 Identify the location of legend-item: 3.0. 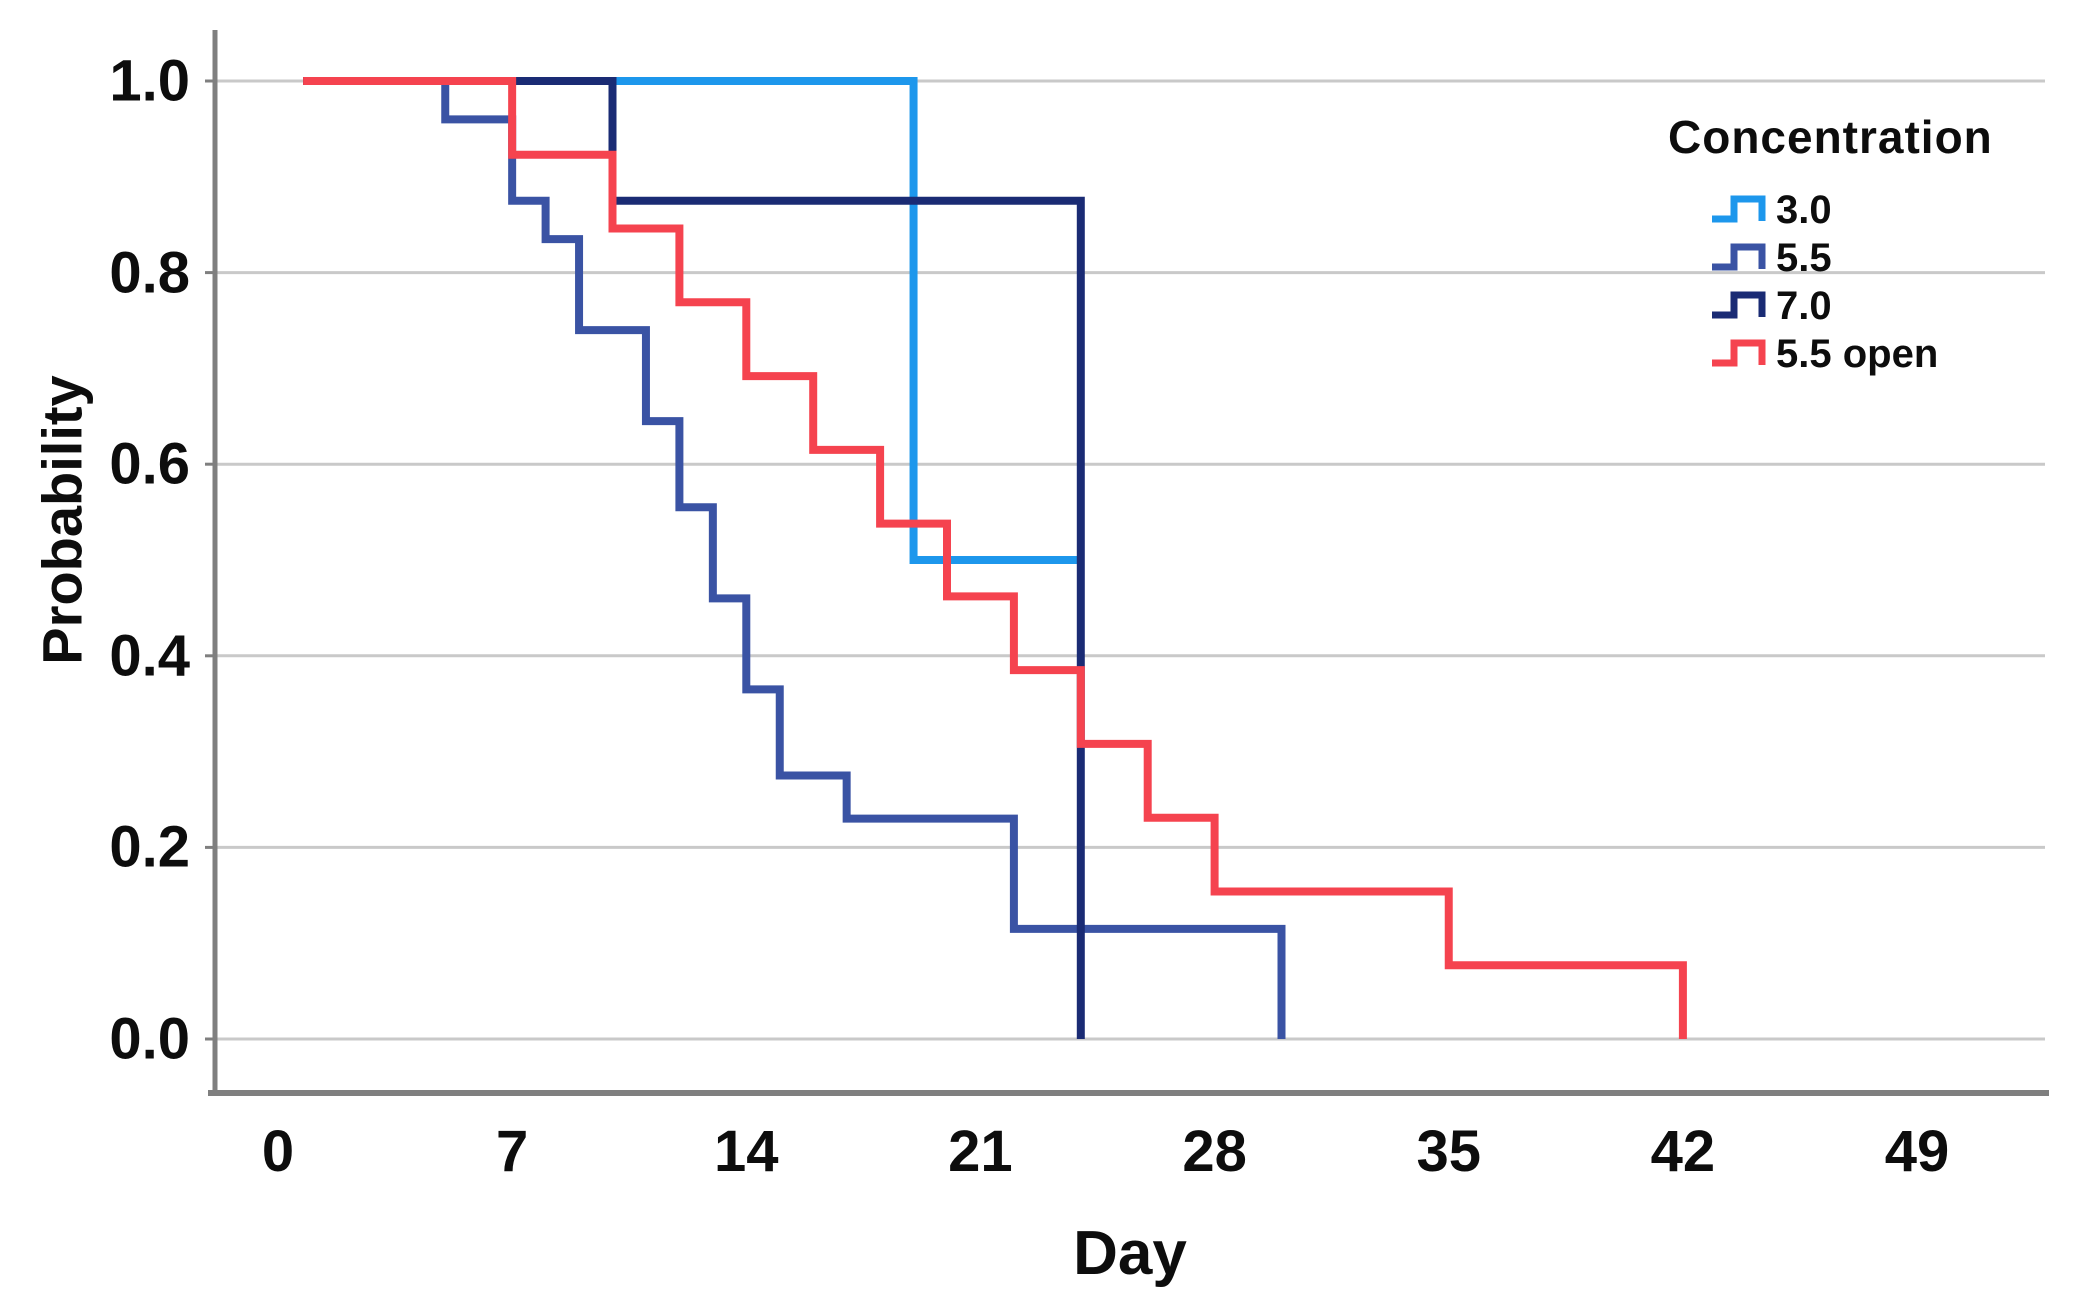
(1860, 210).